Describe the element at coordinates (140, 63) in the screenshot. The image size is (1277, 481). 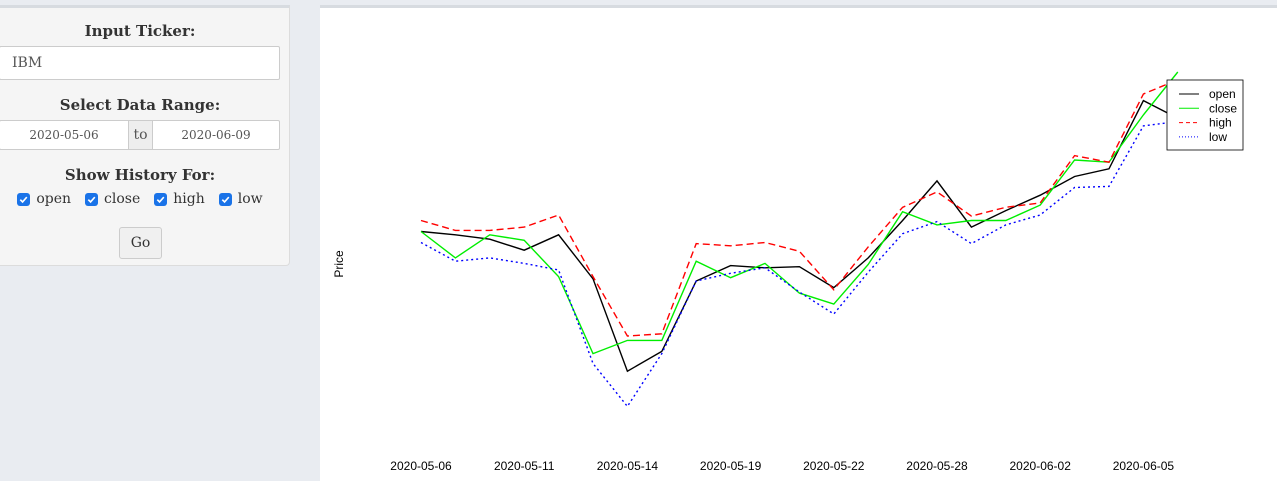
I see `ticker-input` at that location.